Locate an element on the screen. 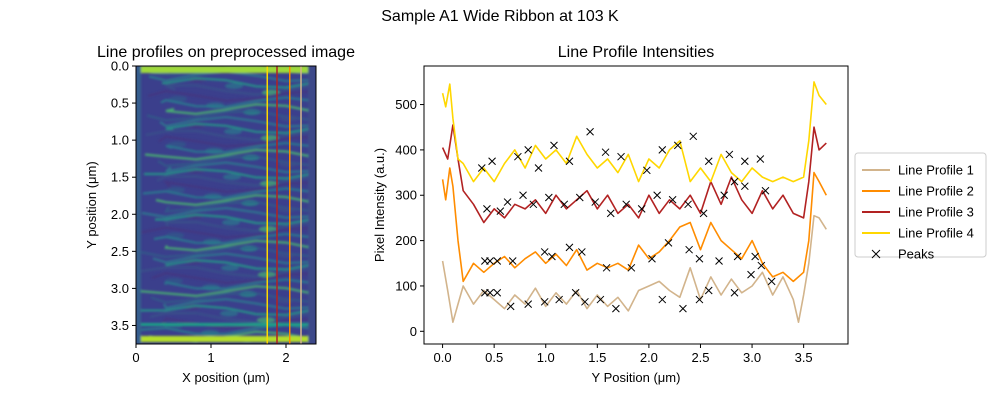 The width and height of the screenshot is (1000, 400). right-y-tick-label: 100 is located at coordinates (406, 285).